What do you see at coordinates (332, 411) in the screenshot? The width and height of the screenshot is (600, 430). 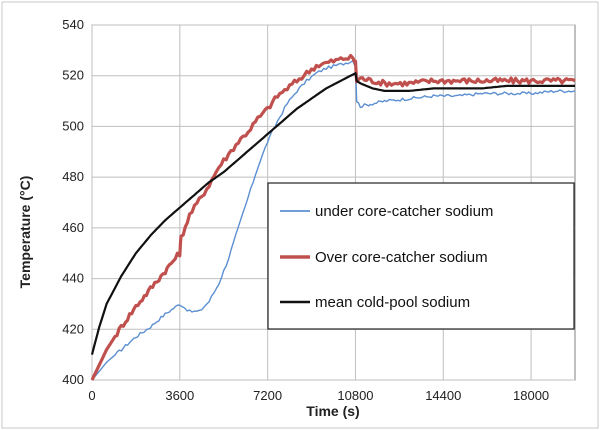 I see `x-axis-title: Time (s)` at bounding box center [332, 411].